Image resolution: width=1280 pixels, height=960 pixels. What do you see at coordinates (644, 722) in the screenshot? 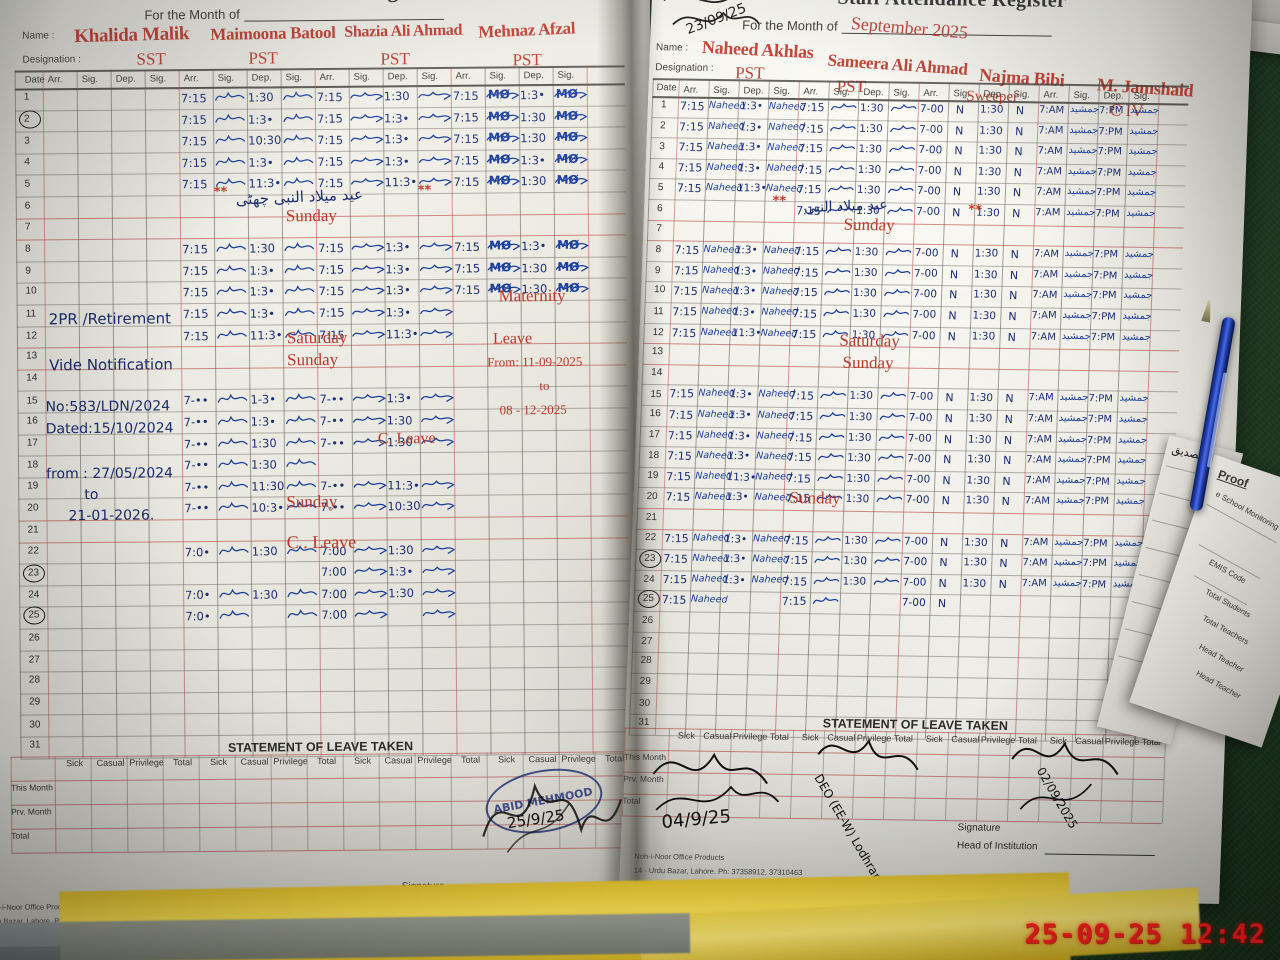
I see `date-cell: 31` at bounding box center [644, 722].